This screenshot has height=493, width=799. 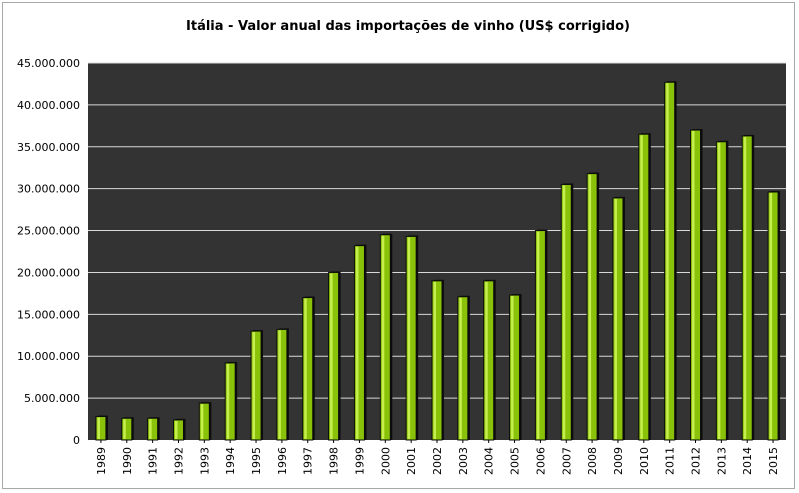 I want to click on x-tick-label: 2001, so click(x=411, y=461).